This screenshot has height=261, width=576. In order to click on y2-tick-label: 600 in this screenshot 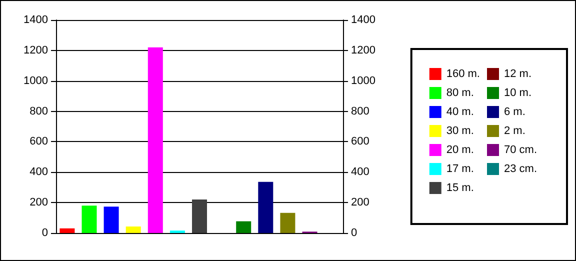, I will do `click(360, 142)`.